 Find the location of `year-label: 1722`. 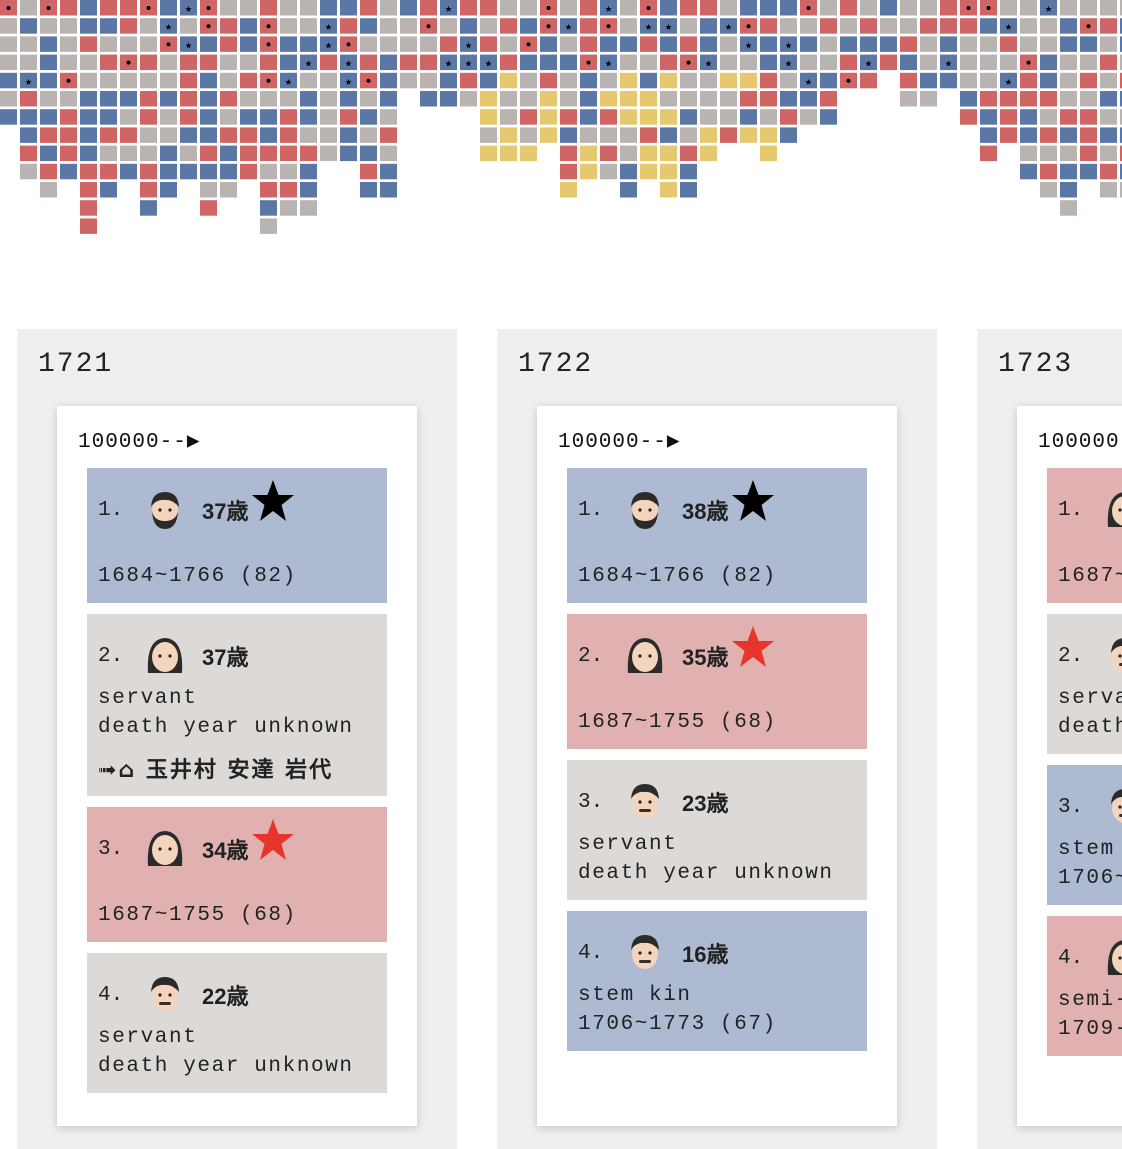

year-label: 1722 is located at coordinates (556, 364).